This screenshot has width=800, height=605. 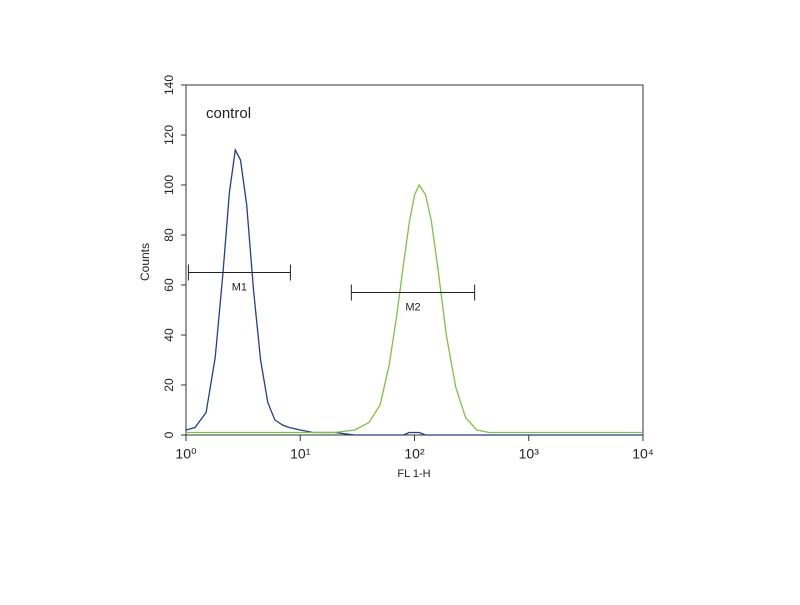 What do you see at coordinates (169, 285) in the screenshot?
I see `y-tick-label: 60` at bounding box center [169, 285].